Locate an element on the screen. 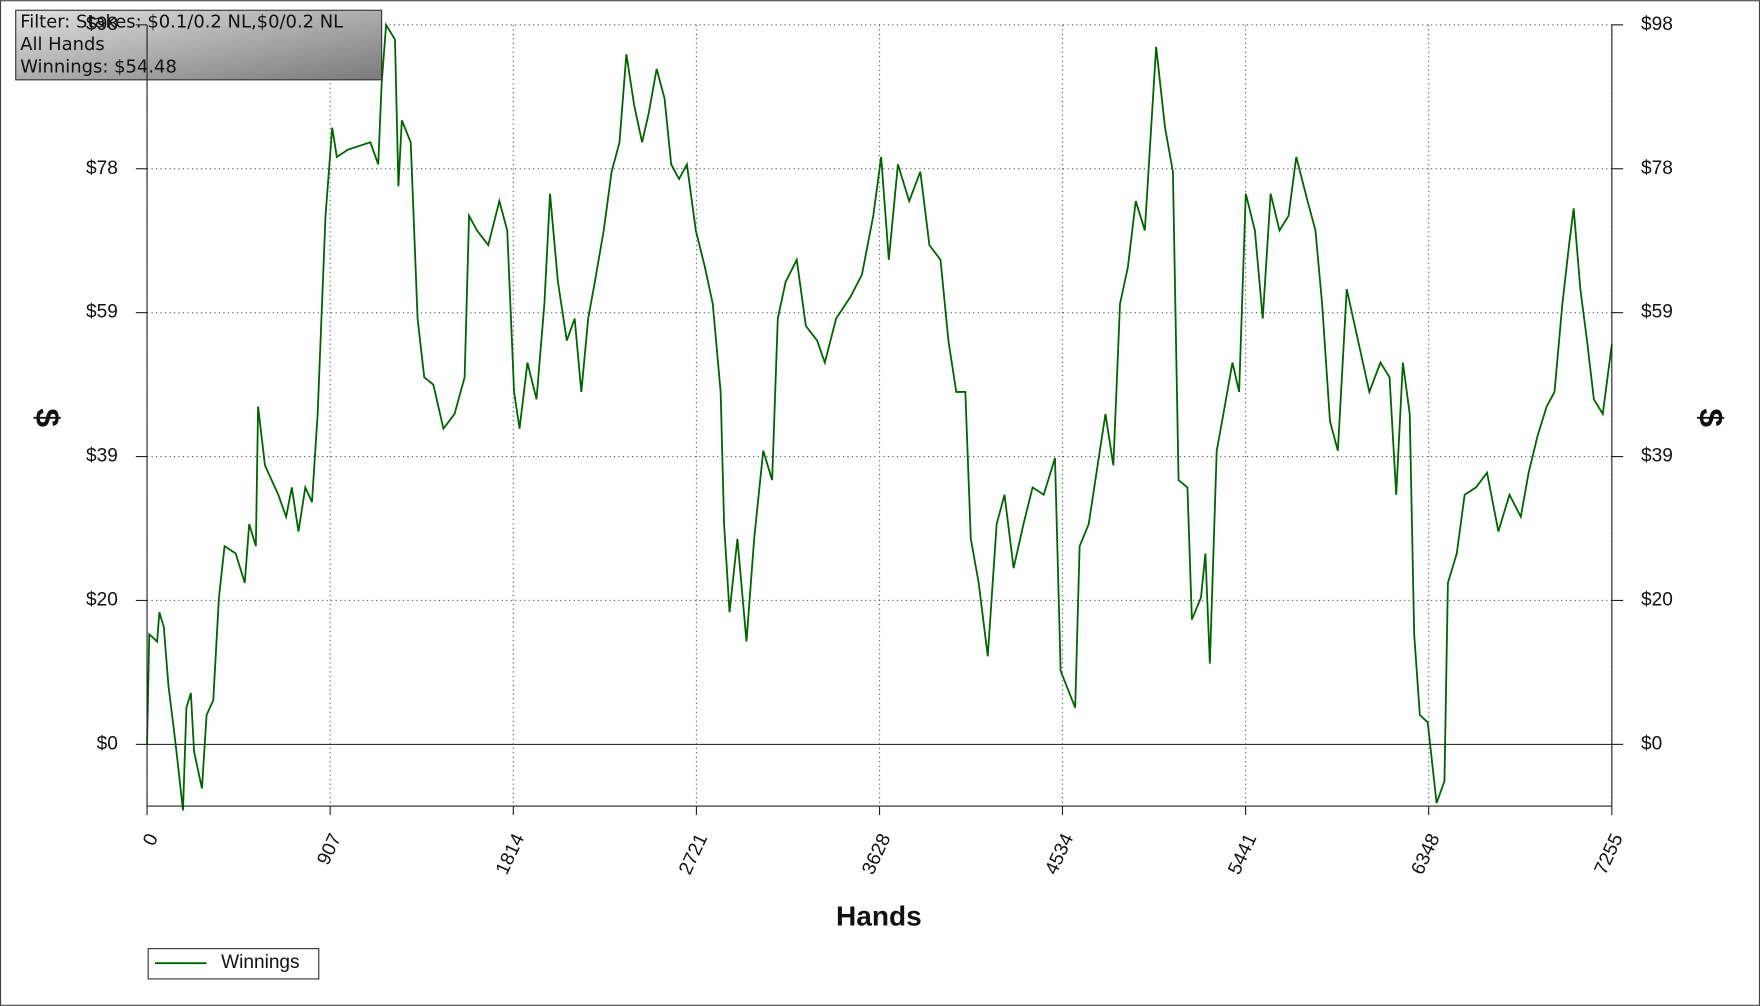 The image size is (1760, 1006). info-box is located at coordinates (199, 45).